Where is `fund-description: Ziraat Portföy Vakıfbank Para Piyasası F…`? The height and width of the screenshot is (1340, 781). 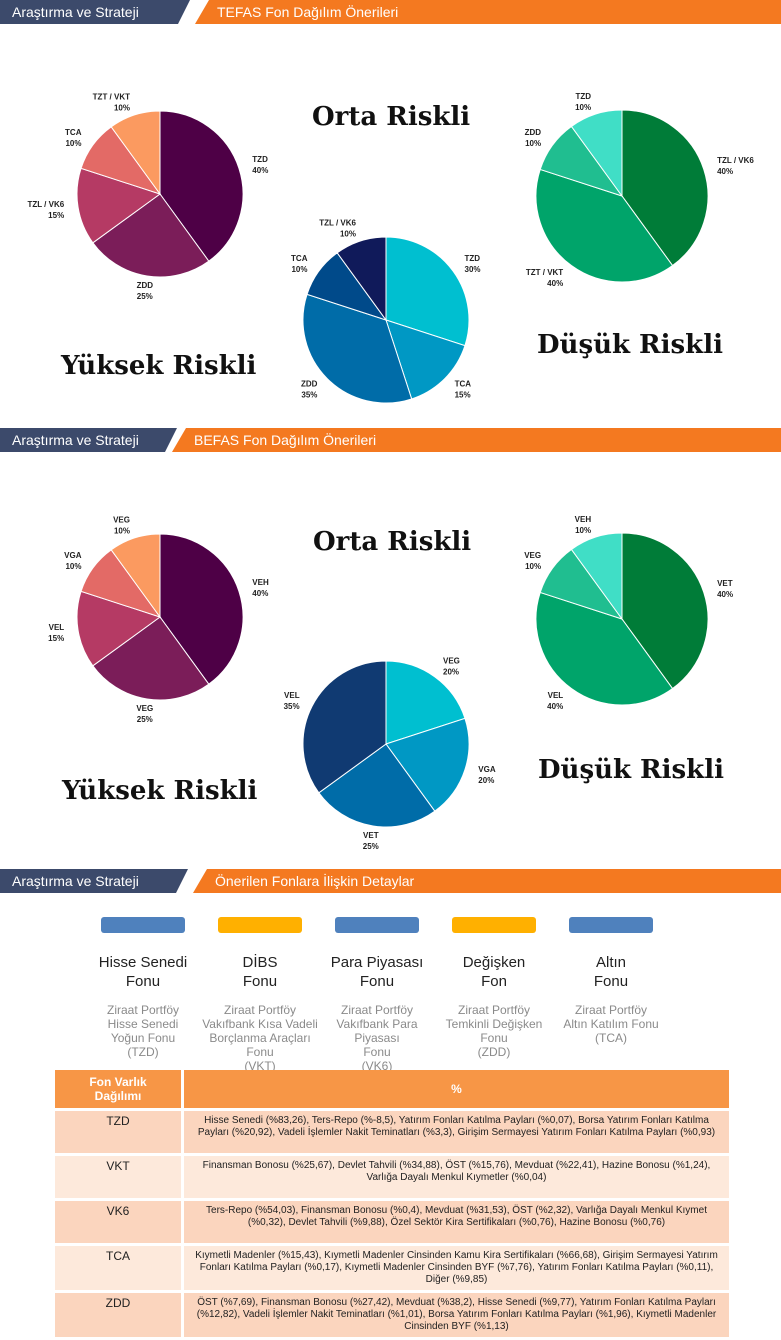
fund-description: Ziraat Portföy Vakıfbank Para Piyasası F… is located at coordinates (377, 1038).